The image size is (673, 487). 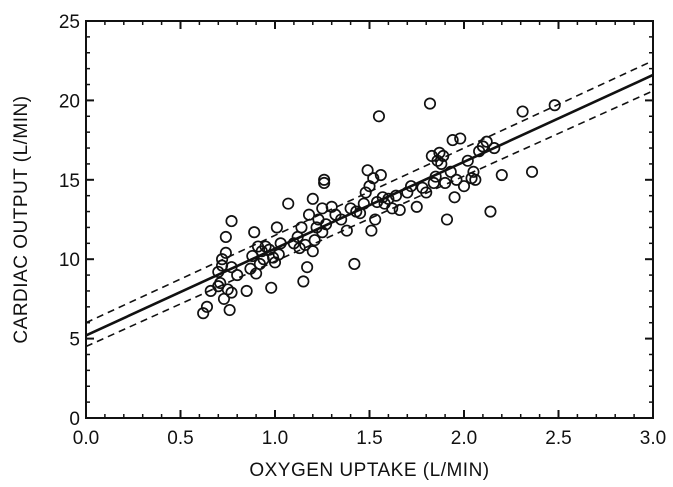 What do you see at coordinates (86, 438) in the screenshot?
I see `x-tick-label: 0.0` at bounding box center [86, 438].